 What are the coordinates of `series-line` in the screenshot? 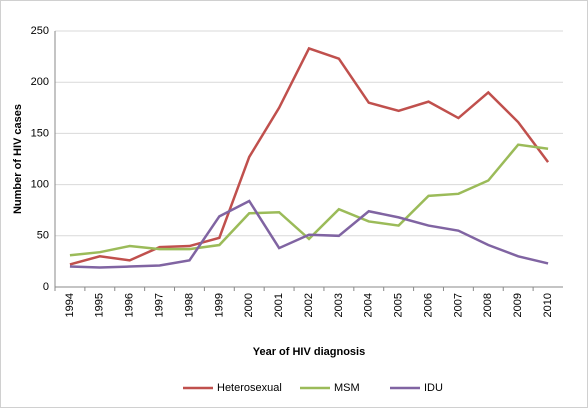 It's located at (309, 234).